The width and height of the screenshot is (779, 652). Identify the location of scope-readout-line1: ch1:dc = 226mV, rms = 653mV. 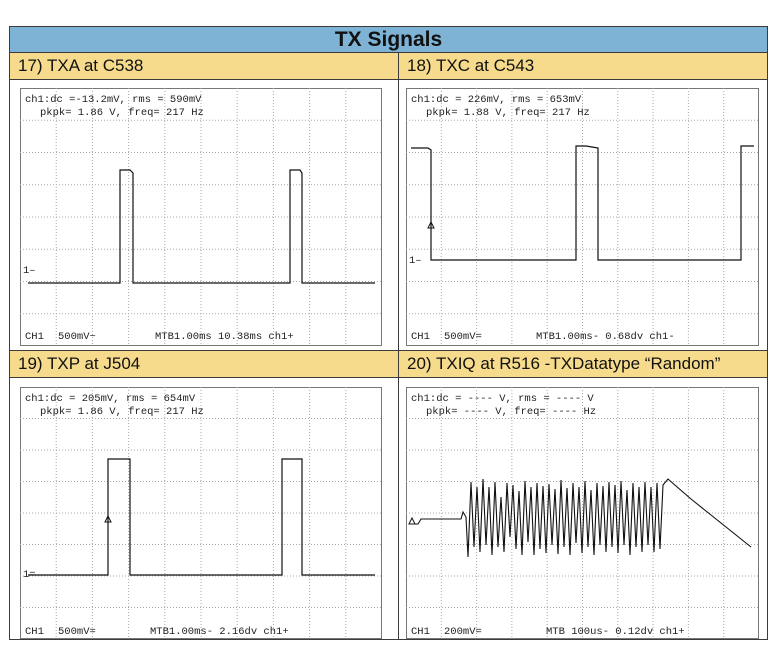
(496, 100).